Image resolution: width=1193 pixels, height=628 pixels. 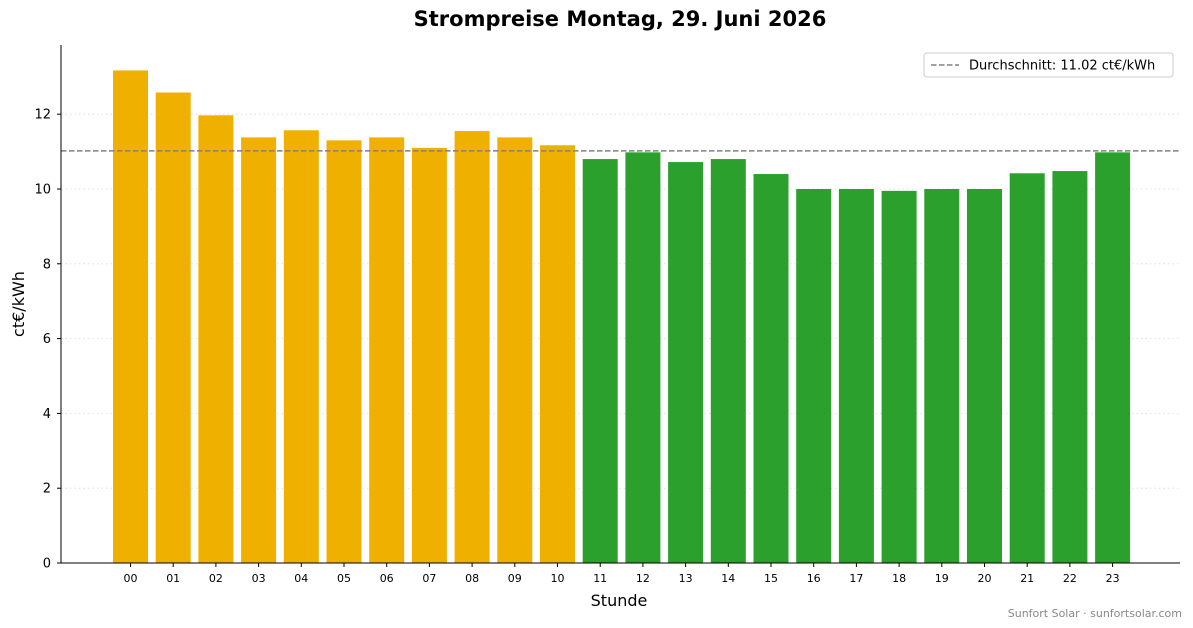 I want to click on x-tick-label: 00, so click(x=131, y=578).